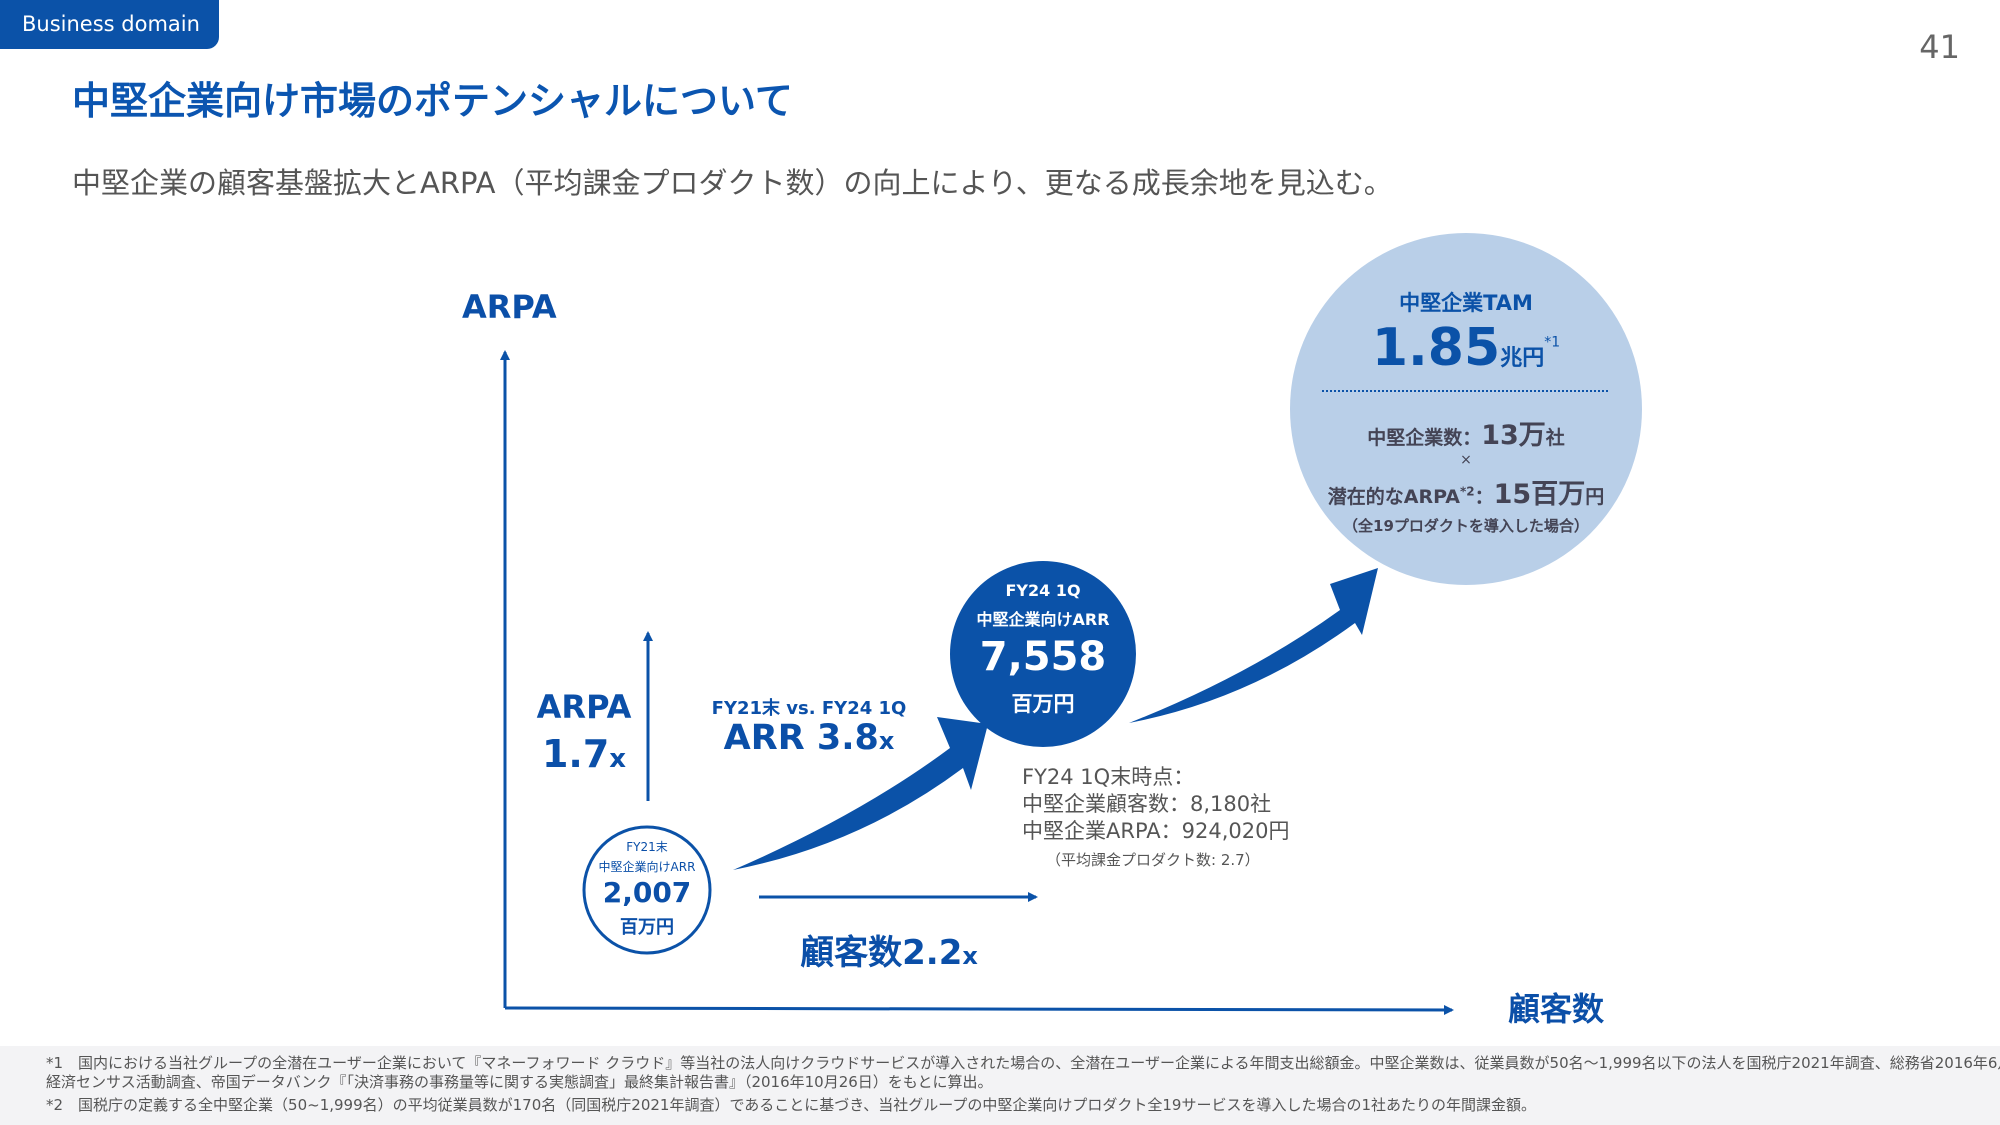 Image resolution: width=2000 pixels, height=1125 pixels. I want to click on status-note: （平均課金プロダクト数: 2.7）, so click(1153, 860).